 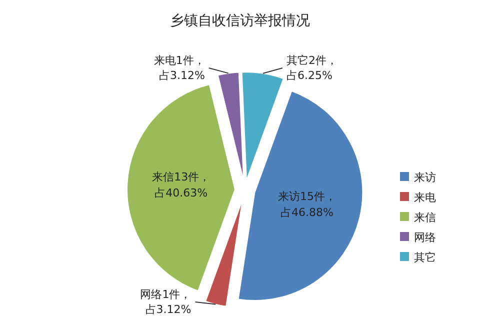 I want to click on title: 乡镇自收信访举报情况, so click(x=240, y=21).